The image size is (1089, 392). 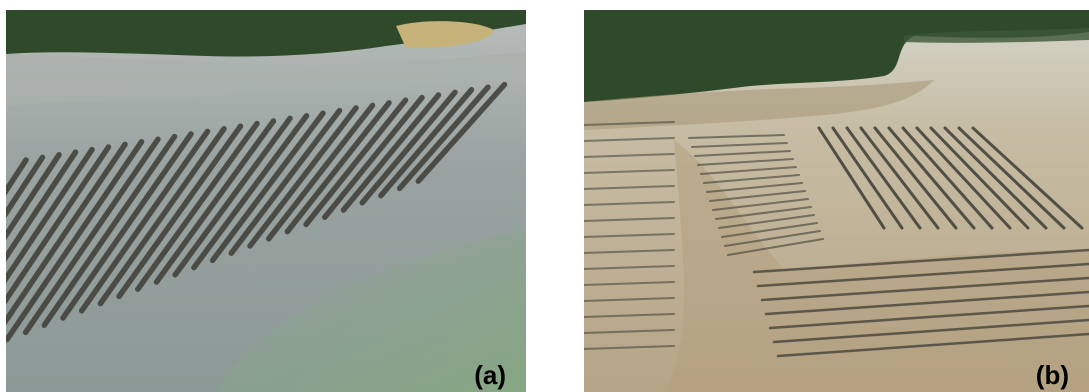 I want to click on far-shoreline, so click(x=996, y=35).